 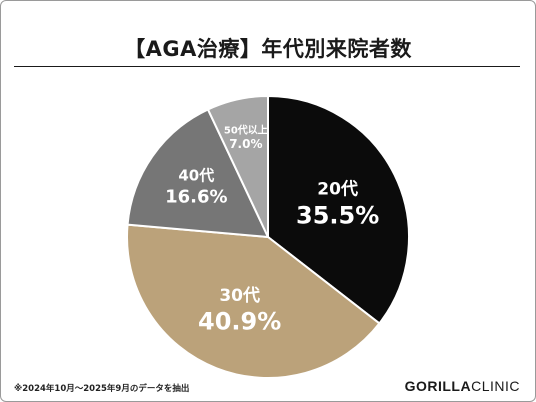 What do you see at coordinates (102, 389) in the screenshot?
I see `footnote: ※2024年10月～2025年9月のデータを抽出` at bounding box center [102, 389].